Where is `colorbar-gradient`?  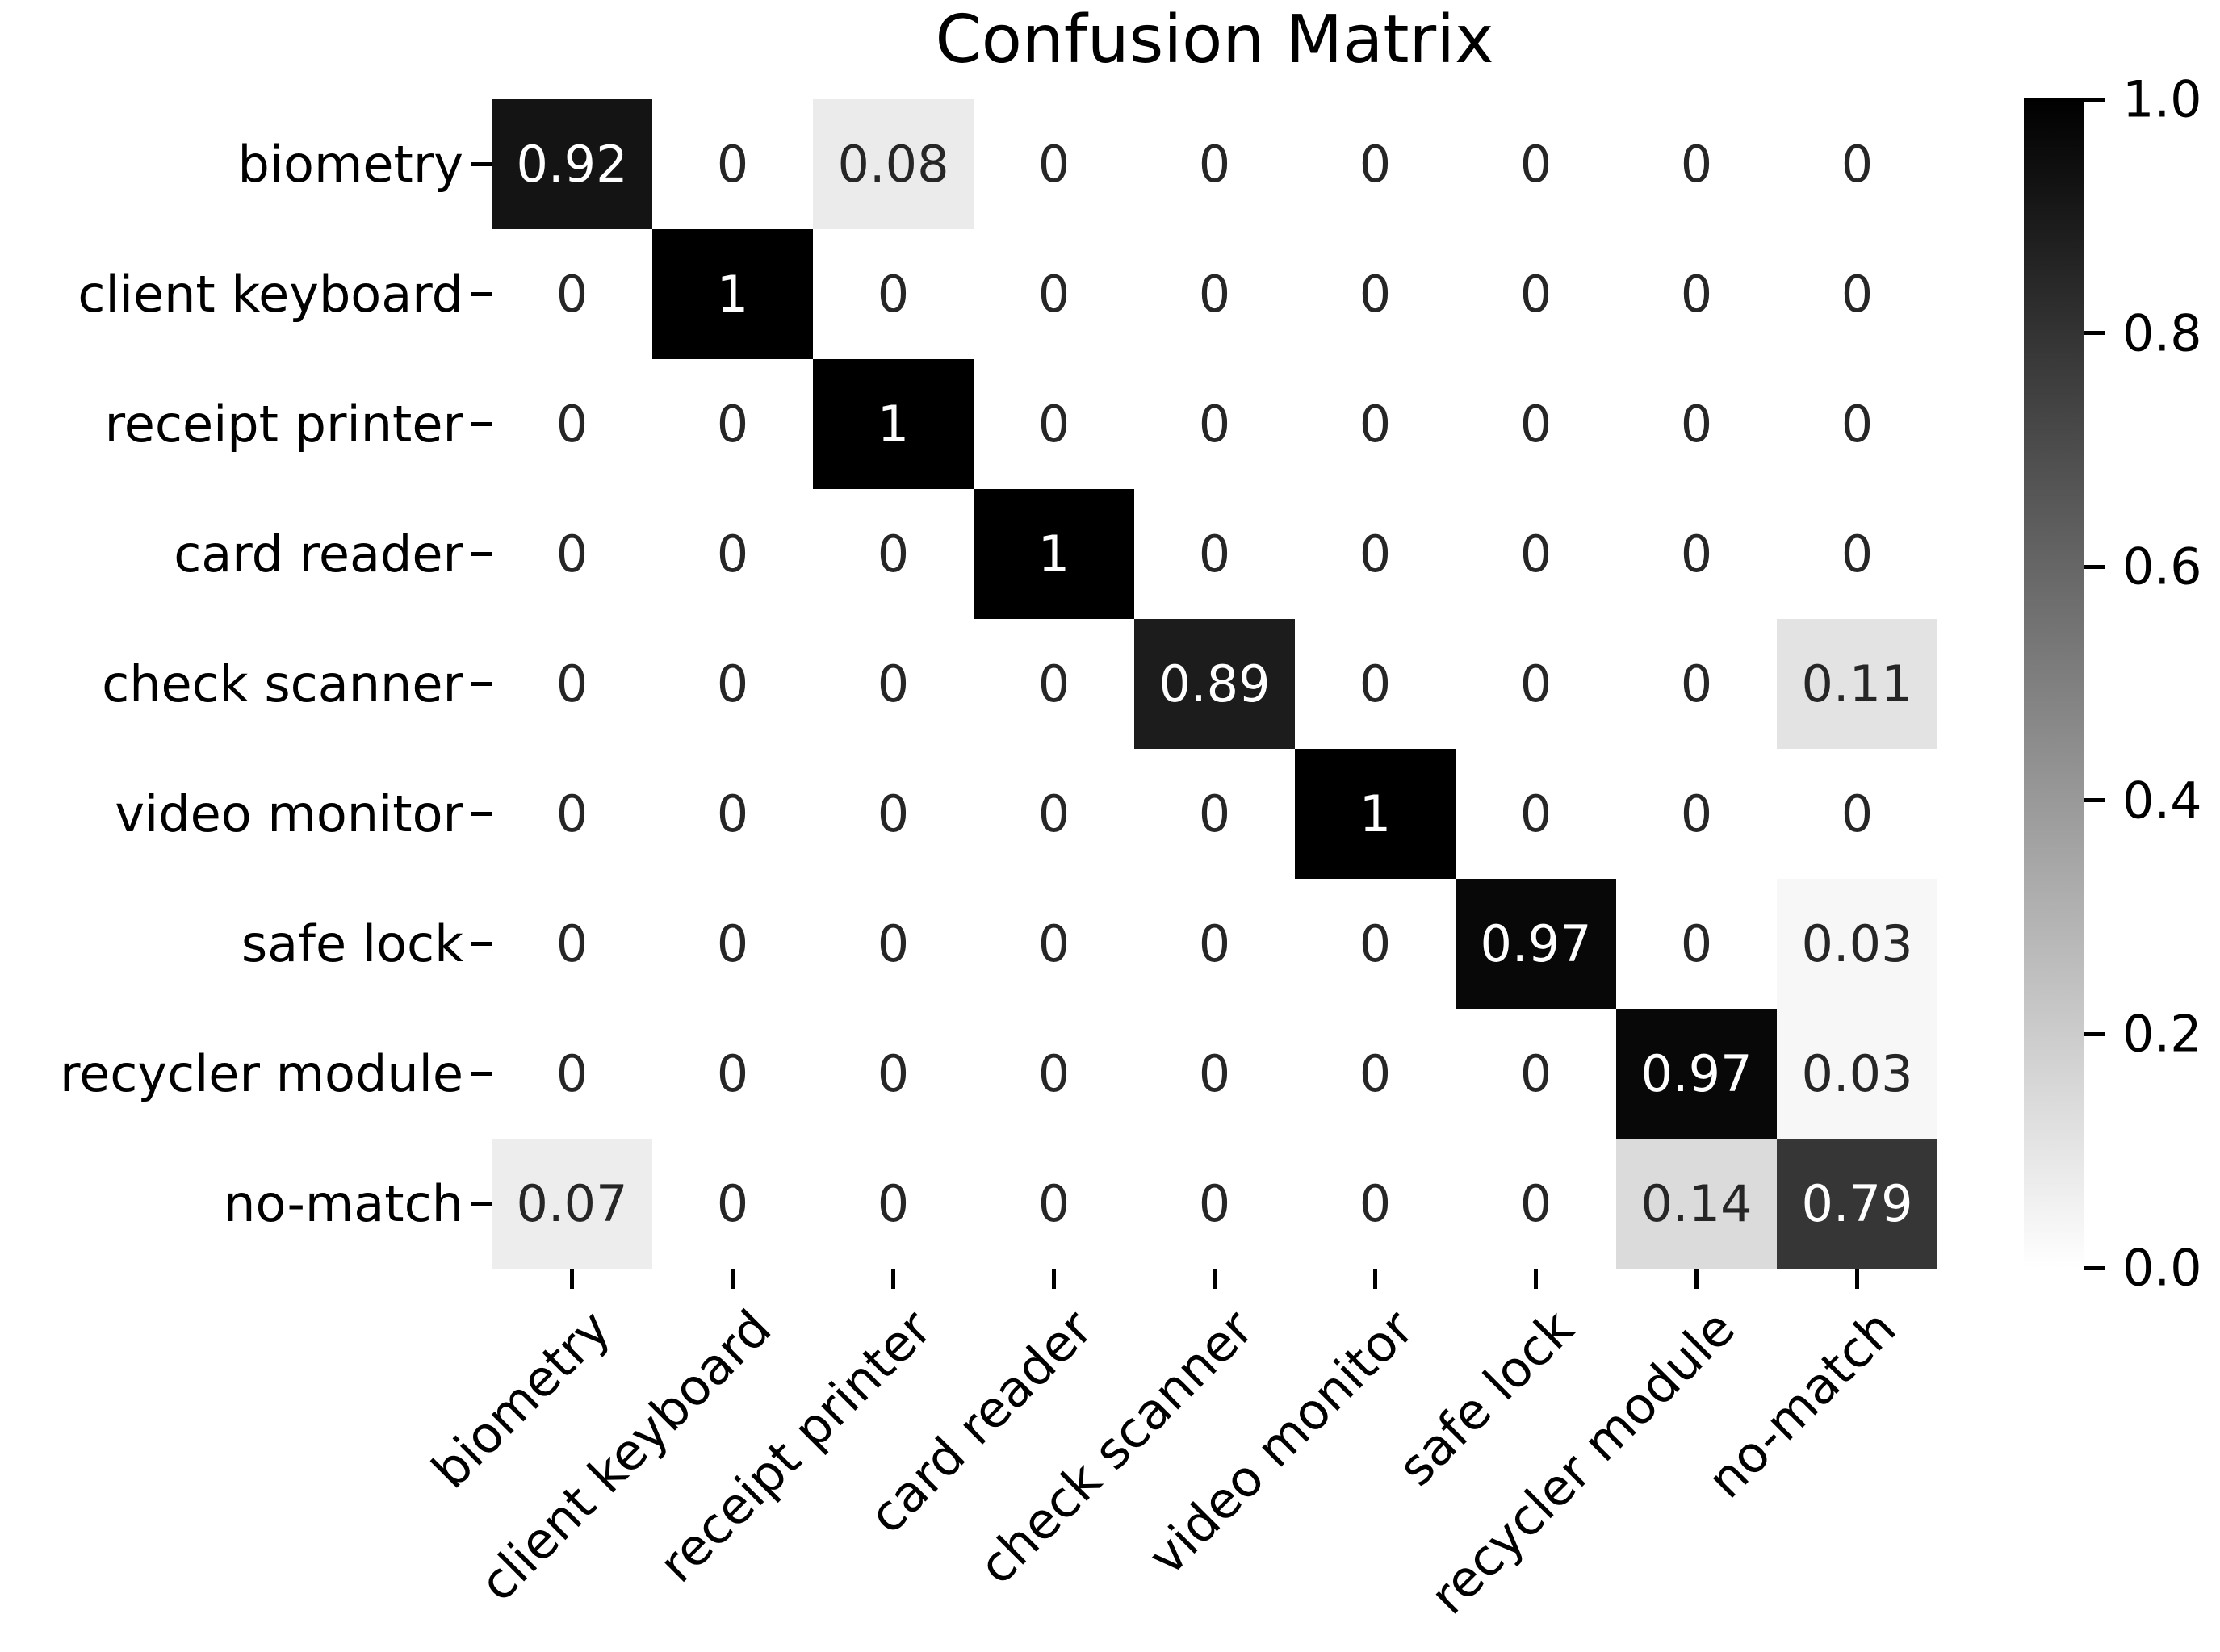 colorbar-gradient is located at coordinates (2054, 683).